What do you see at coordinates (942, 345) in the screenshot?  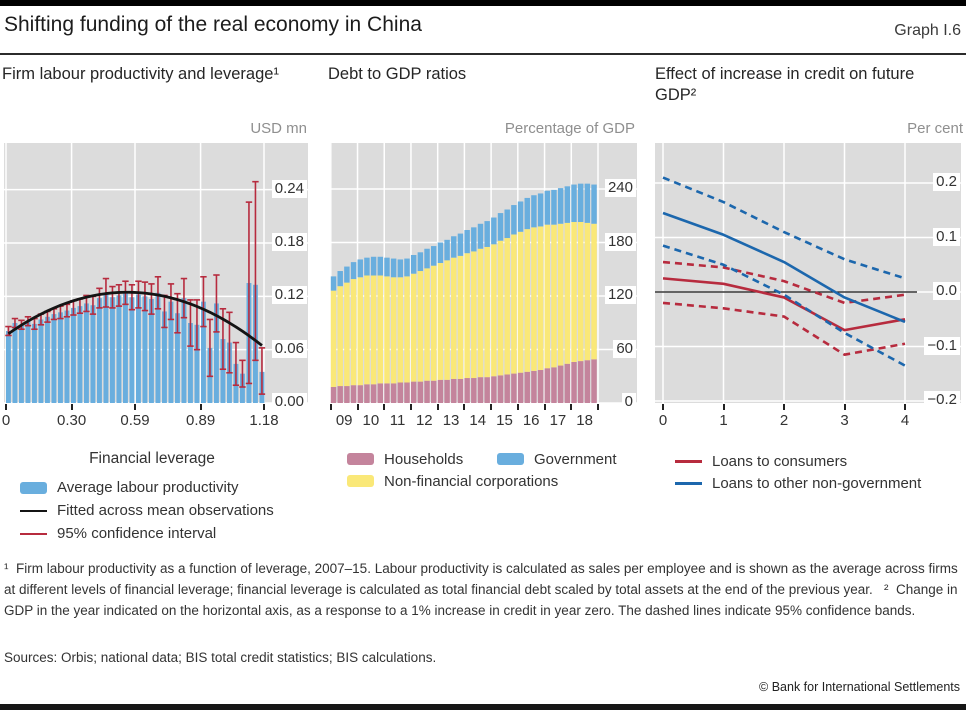 I see `y-tick-label: −0.1` at bounding box center [942, 345].